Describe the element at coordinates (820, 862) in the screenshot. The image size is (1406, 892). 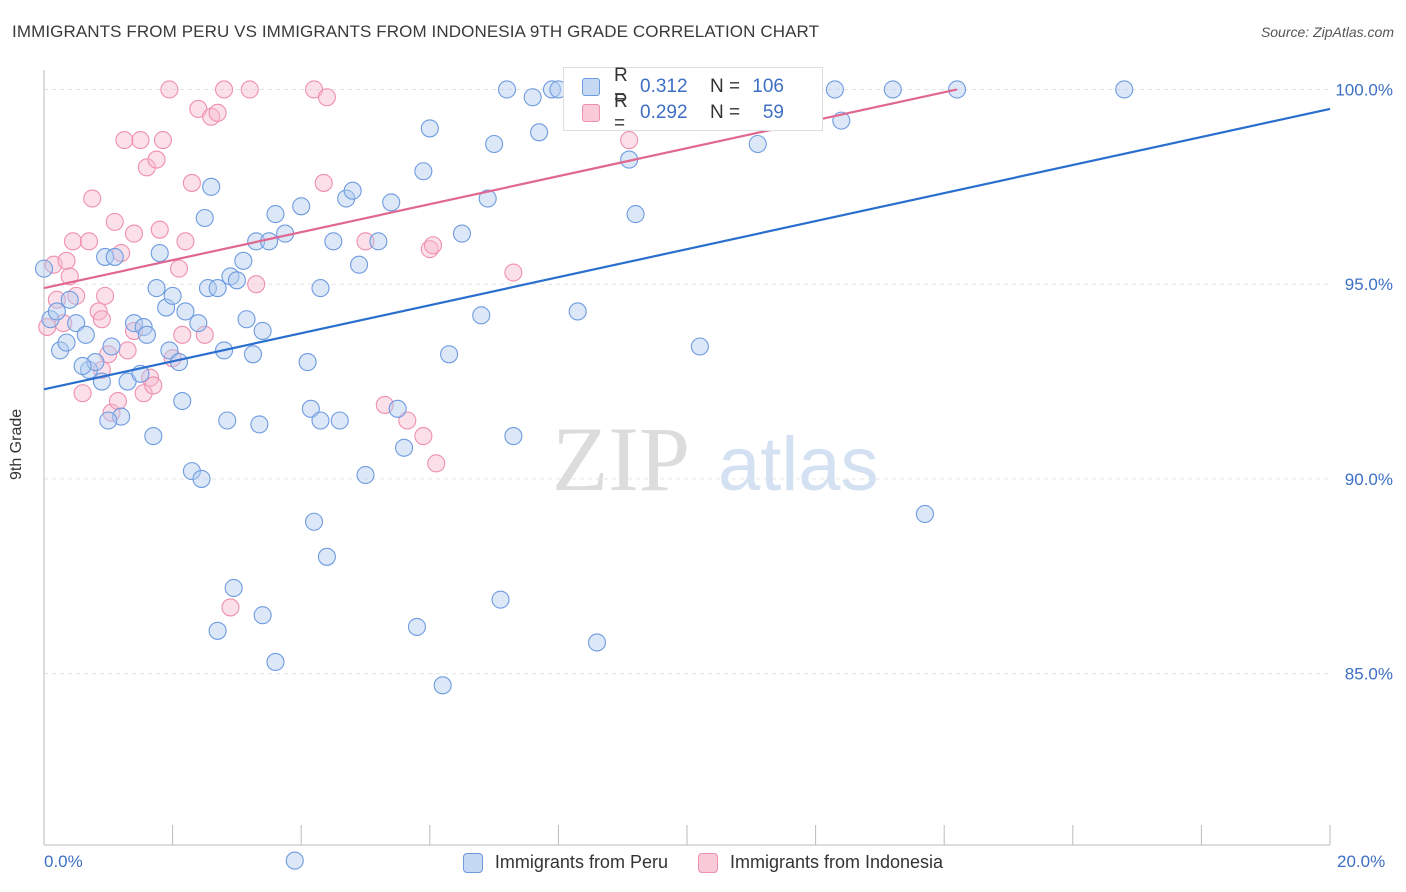
I see `legend-item-indonesia: Immigrants from Indonesia` at that location.